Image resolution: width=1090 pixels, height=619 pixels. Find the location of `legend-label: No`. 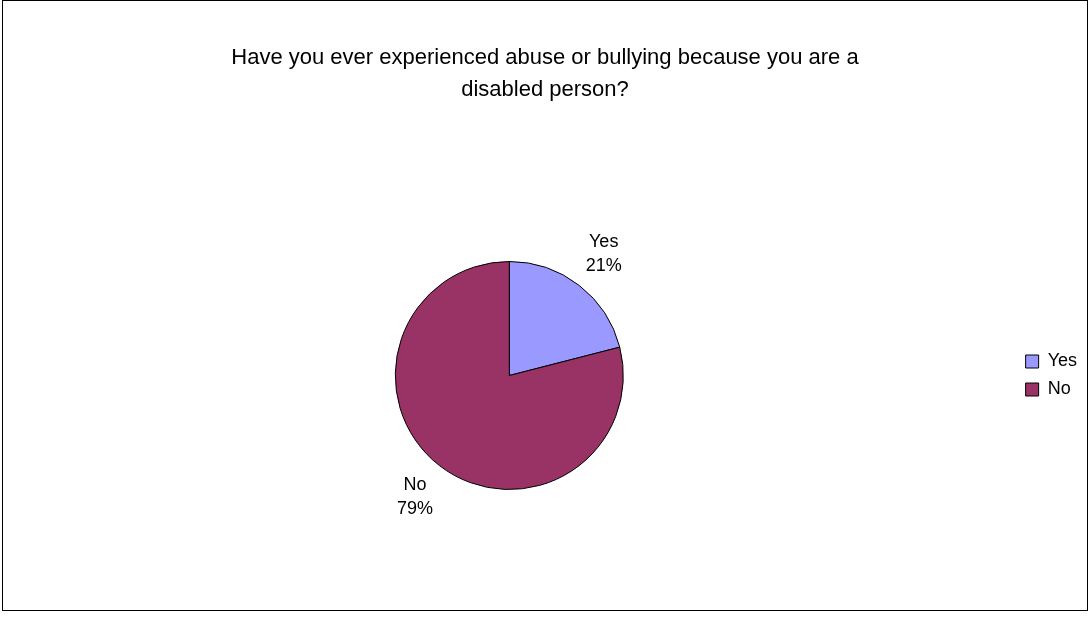

legend-label: No is located at coordinates (1059, 388).